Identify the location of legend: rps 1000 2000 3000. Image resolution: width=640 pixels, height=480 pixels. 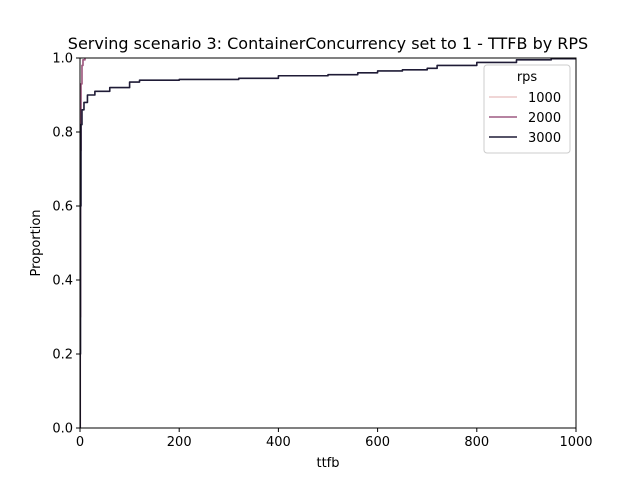
(527, 109).